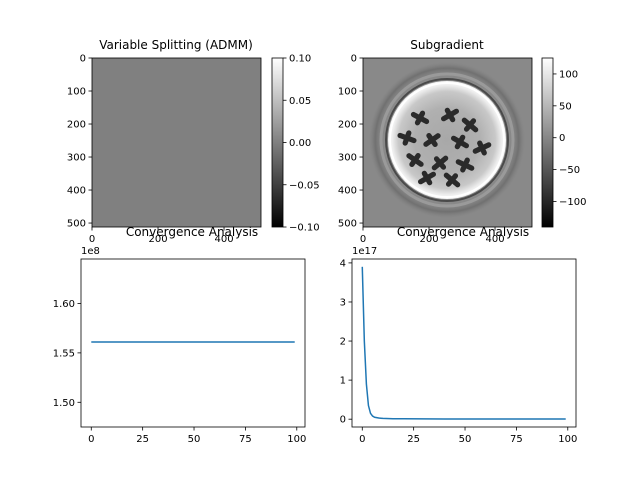 The image size is (640, 480). What do you see at coordinates (567, 439) in the screenshot?
I see `convergence-right-xtick-label: 100` at bounding box center [567, 439].